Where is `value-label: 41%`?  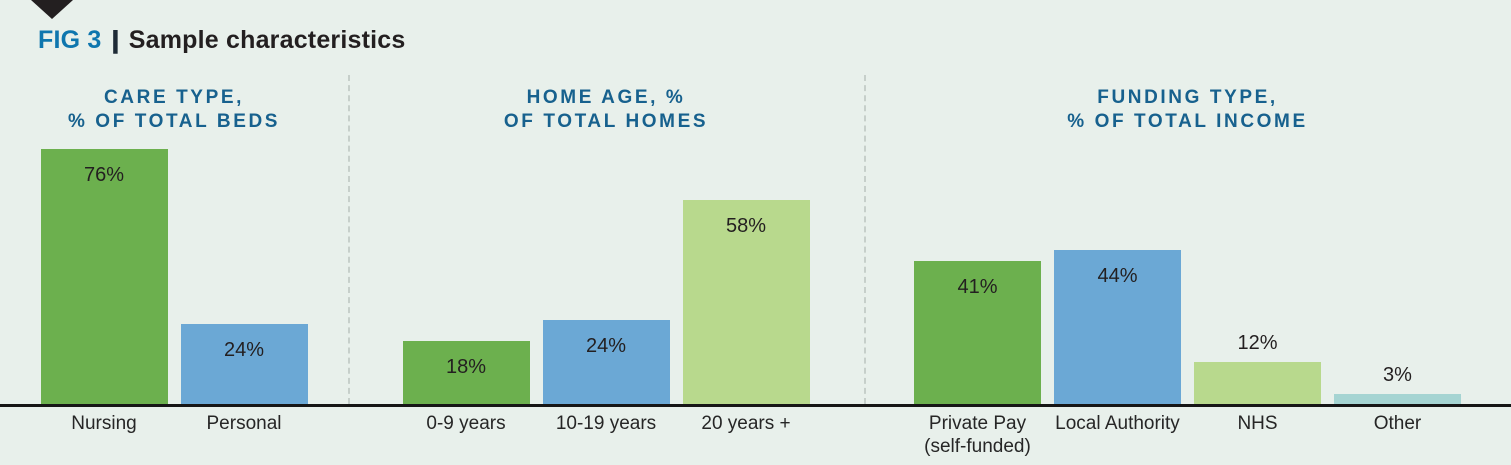
value-label: 41% is located at coordinates (977, 287).